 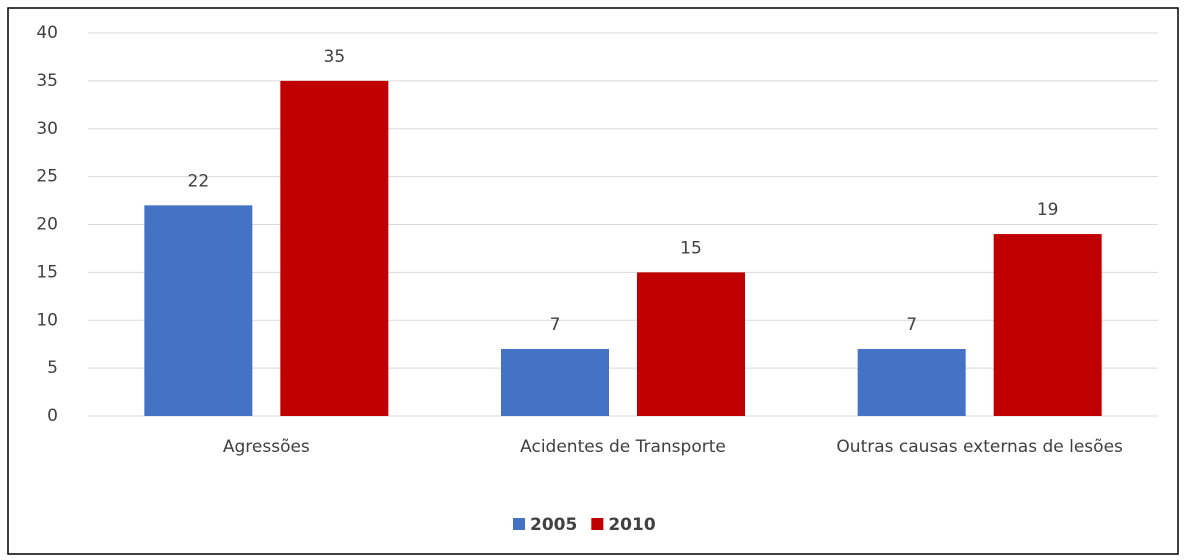 What do you see at coordinates (47, 320) in the screenshot?
I see `y-tick-label: 10` at bounding box center [47, 320].